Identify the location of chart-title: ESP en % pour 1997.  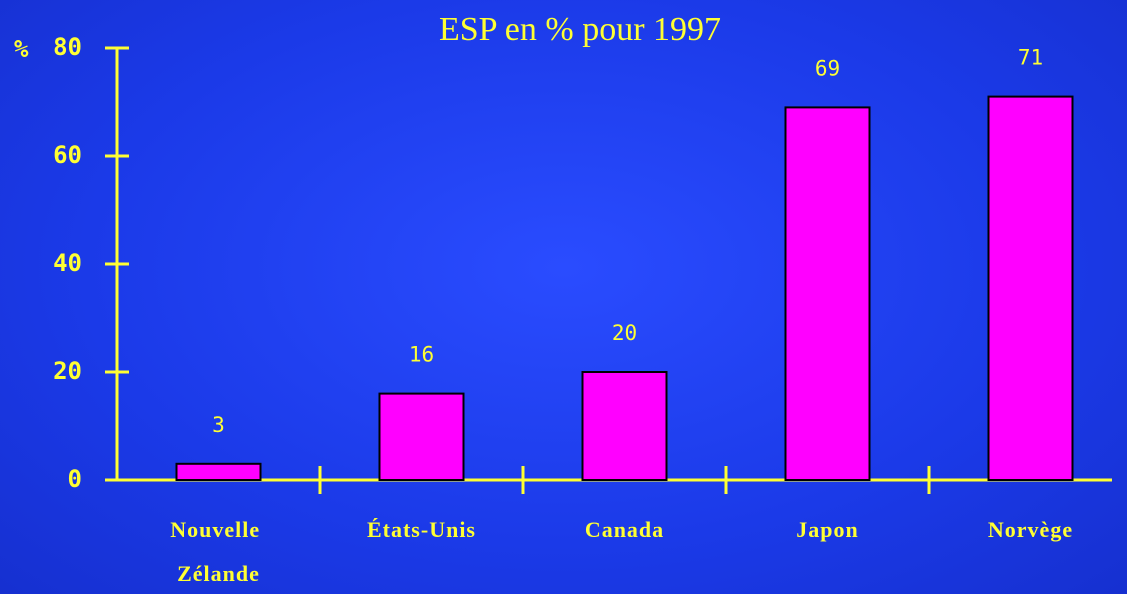
(580, 29).